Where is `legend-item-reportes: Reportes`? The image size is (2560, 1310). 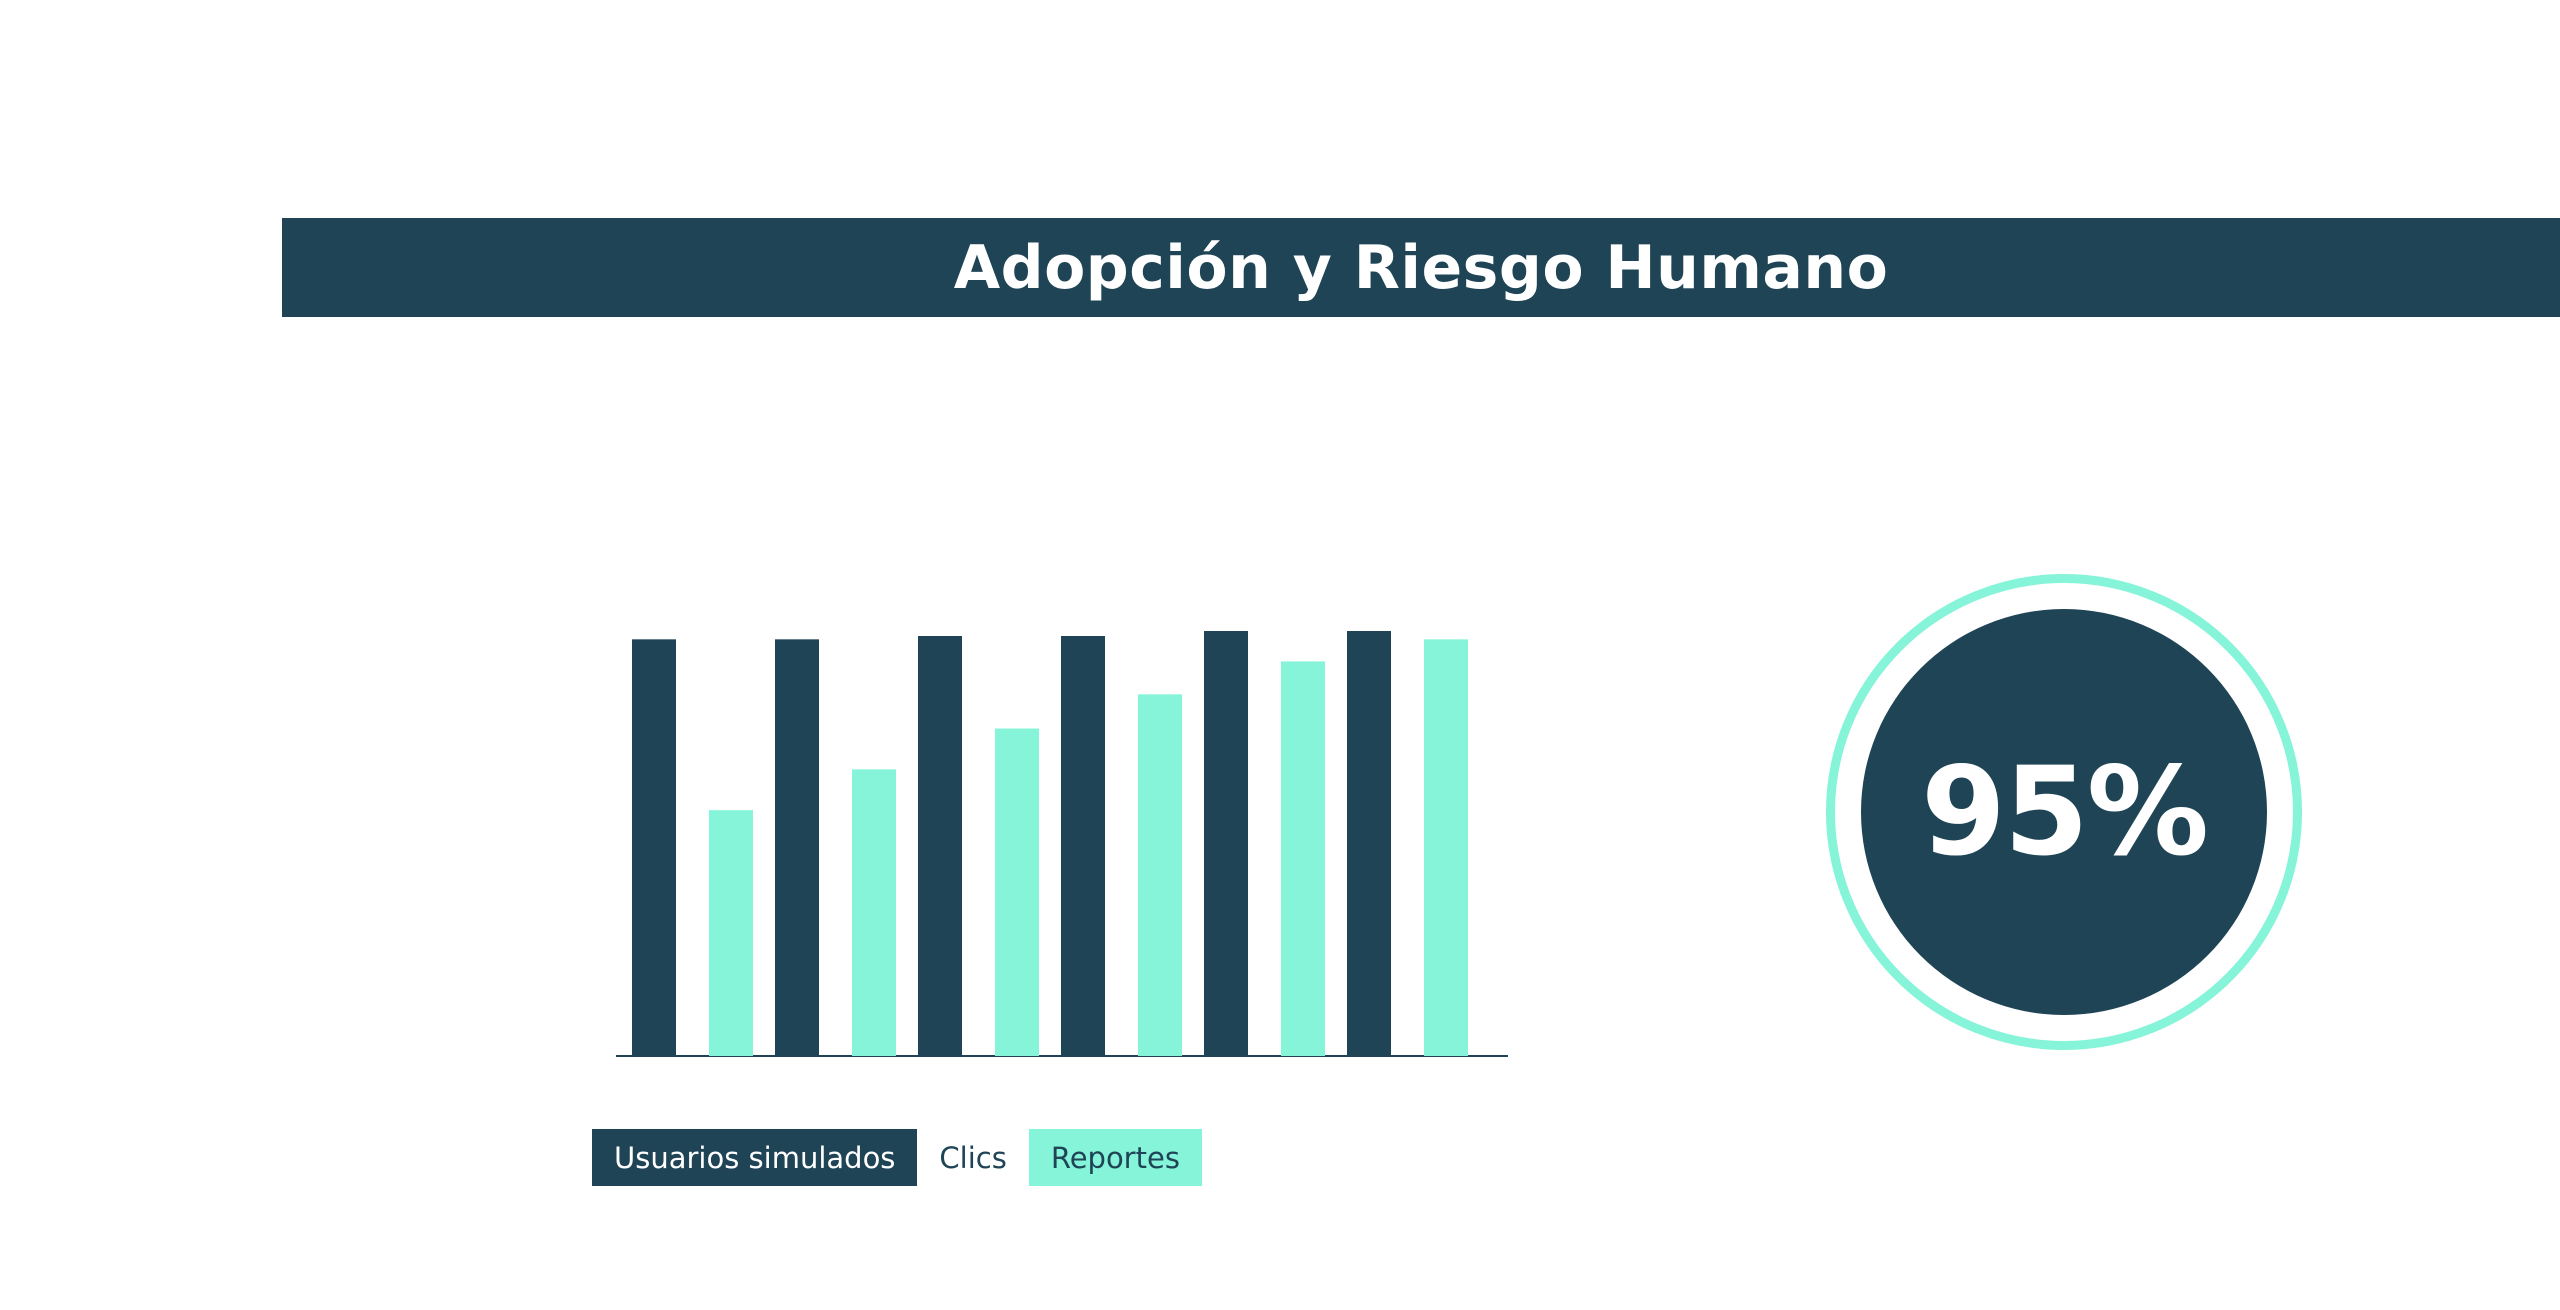
legend-item-reportes: Reportes is located at coordinates (1115, 1157).